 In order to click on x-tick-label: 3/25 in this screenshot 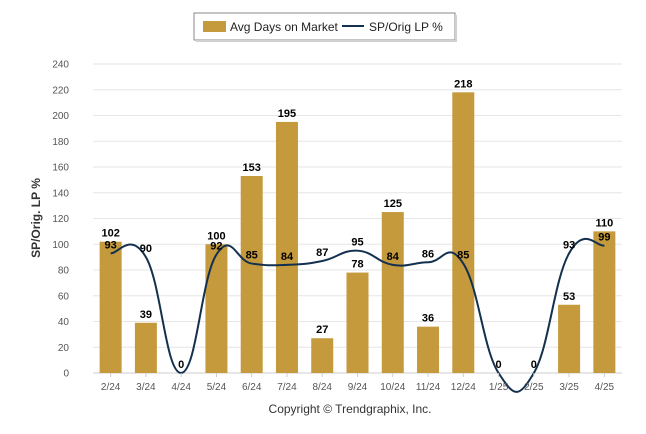, I will do `click(569, 387)`.